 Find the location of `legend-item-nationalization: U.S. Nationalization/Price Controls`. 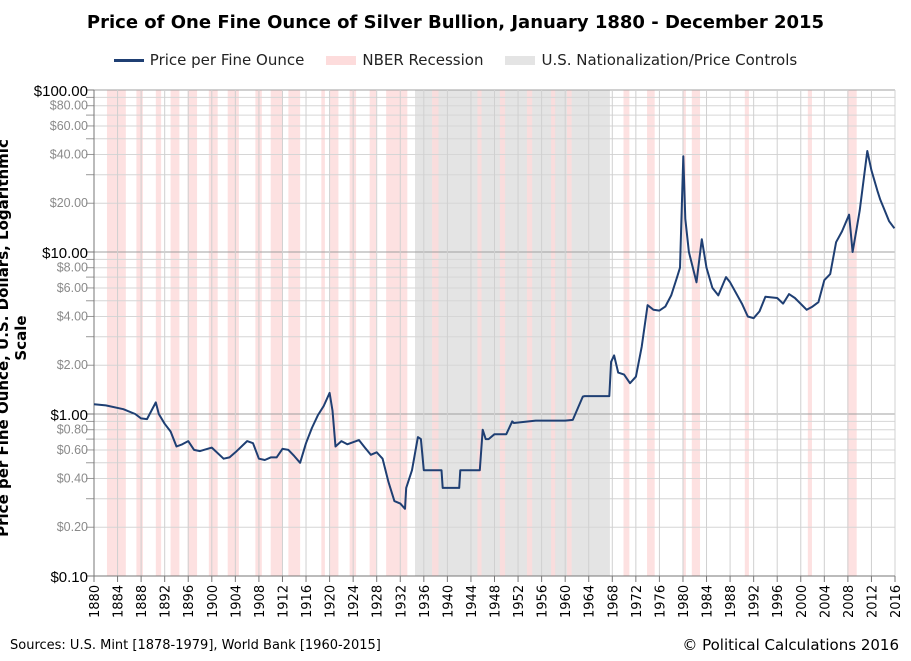

legend-item-nationalization: U.S. Nationalization/Price Controls is located at coordinates (651, 60).